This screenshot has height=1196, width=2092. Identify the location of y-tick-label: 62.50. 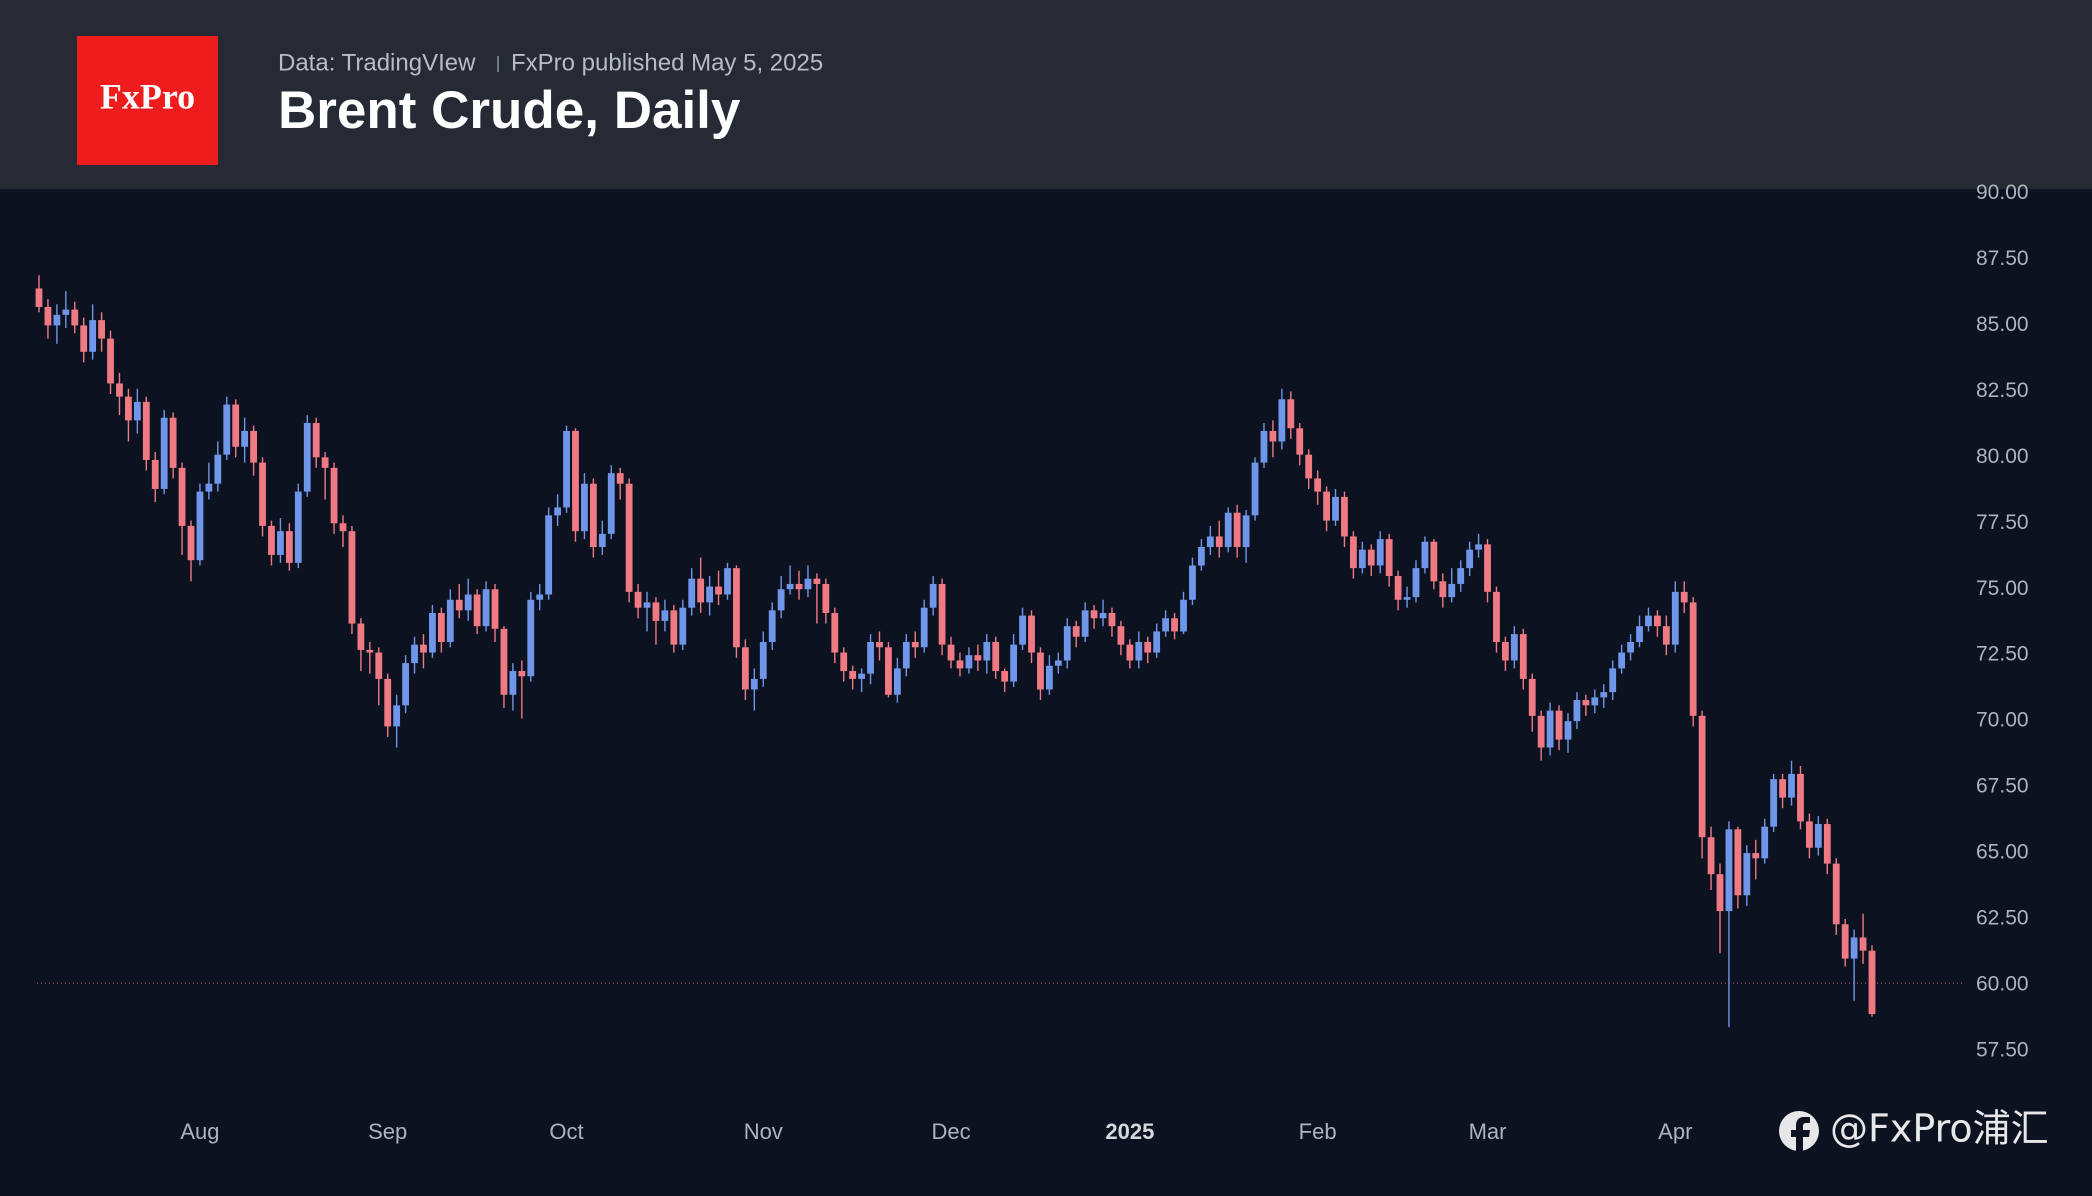
(2002, 918).